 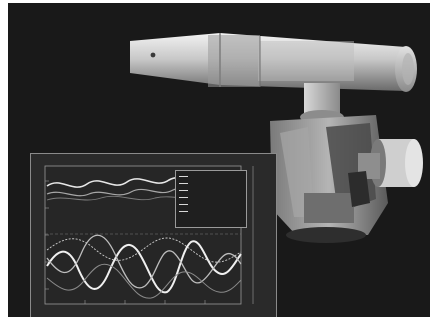 What do you see at coordinates (145, 302) in the screenshot?
I see `bottom-ticks` at bounding box center [145, 302].